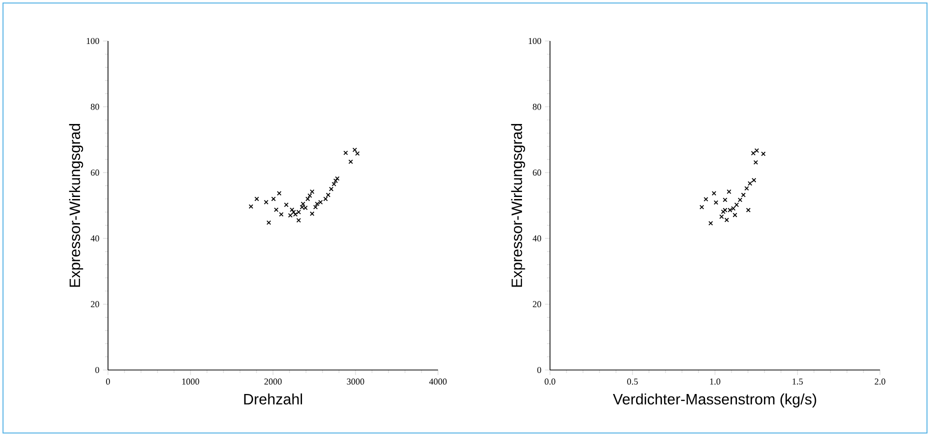 Image resolution: width=930 pixels, height=436 pixels. What do you see at coordinates (715, 381) in the screenshot?
I see `x-tick-label: 1.0` at bounding box center [715, 381].